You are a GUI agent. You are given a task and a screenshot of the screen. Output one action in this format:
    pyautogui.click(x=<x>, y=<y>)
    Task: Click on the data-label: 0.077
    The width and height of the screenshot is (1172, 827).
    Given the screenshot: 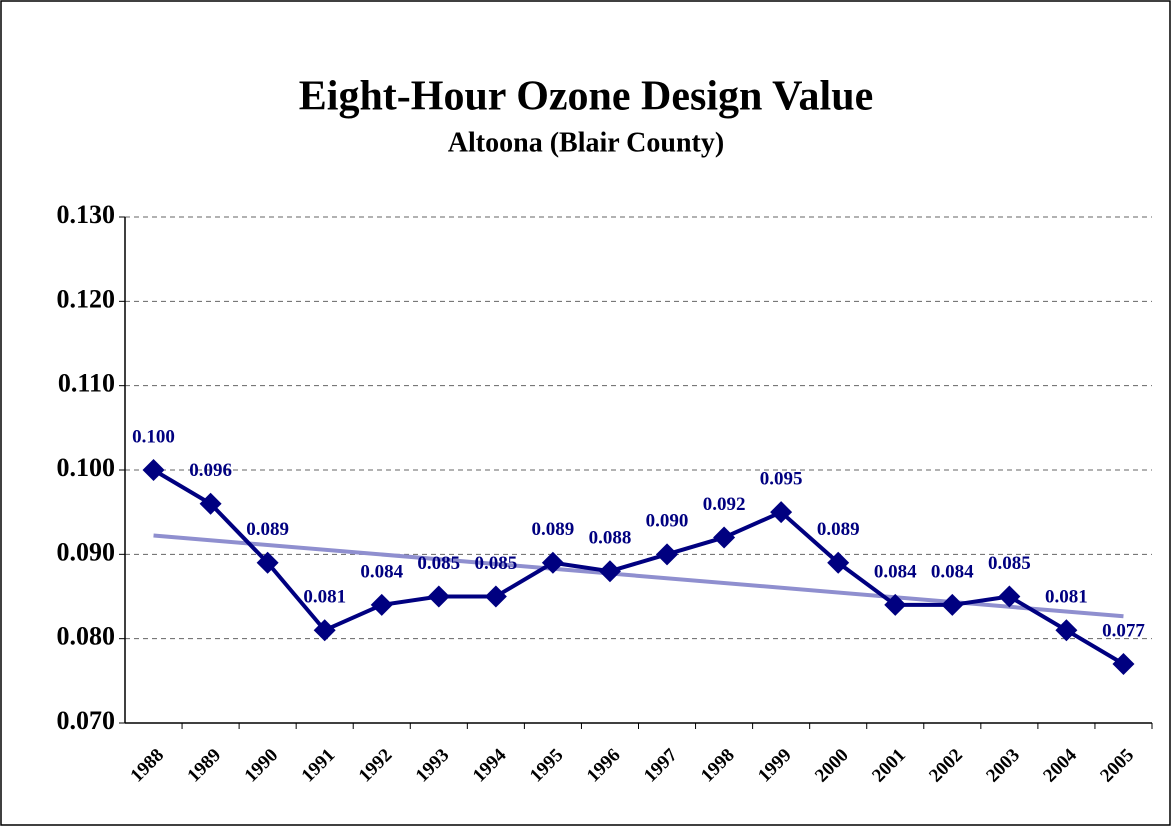 What is the action you would take?
    pyautogui.click(x=1123, y=630)
    